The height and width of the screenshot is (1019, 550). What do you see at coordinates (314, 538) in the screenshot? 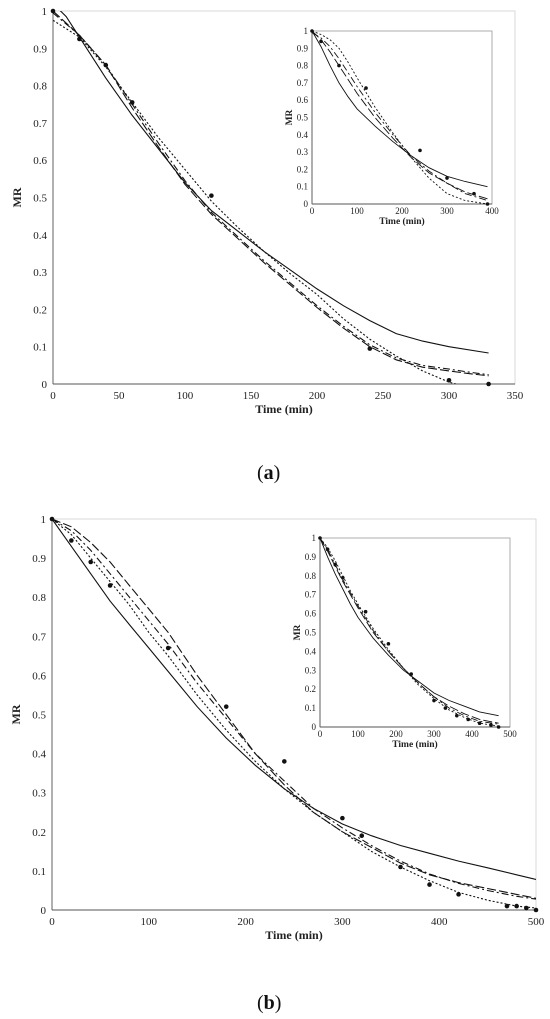
I see `chart-b-inset-y-tick-label: 1` at bounding box center [314, 538].